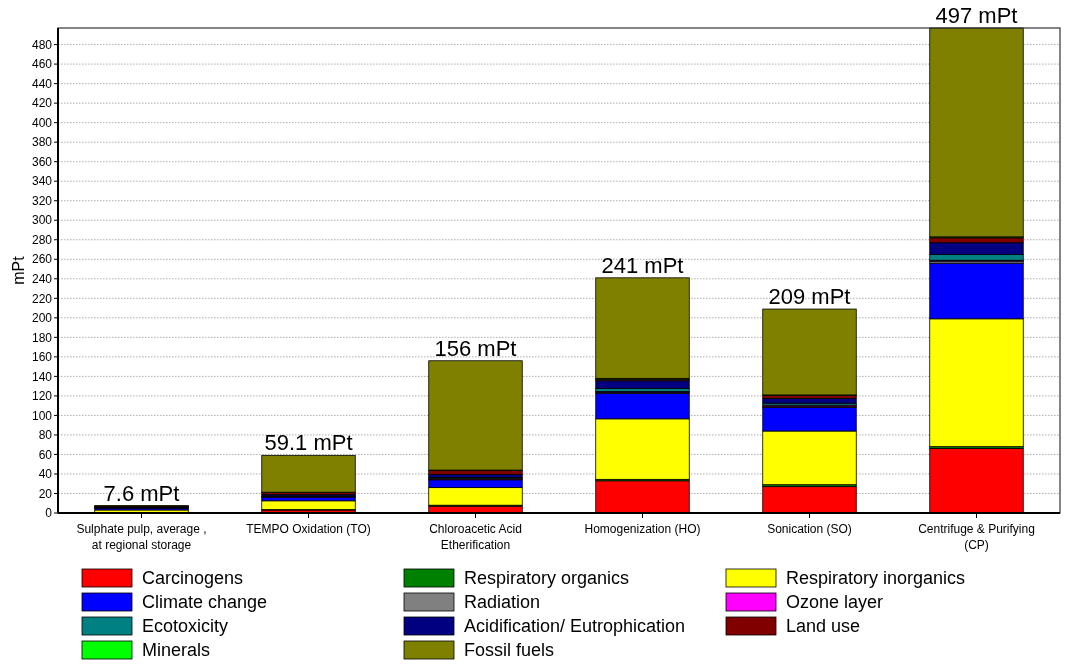 The height and width of the screenshot is (670, 1073). Describe the element at coordinates (42, 239) in the screenshot. I see `y-tick-label: 280` at that location.